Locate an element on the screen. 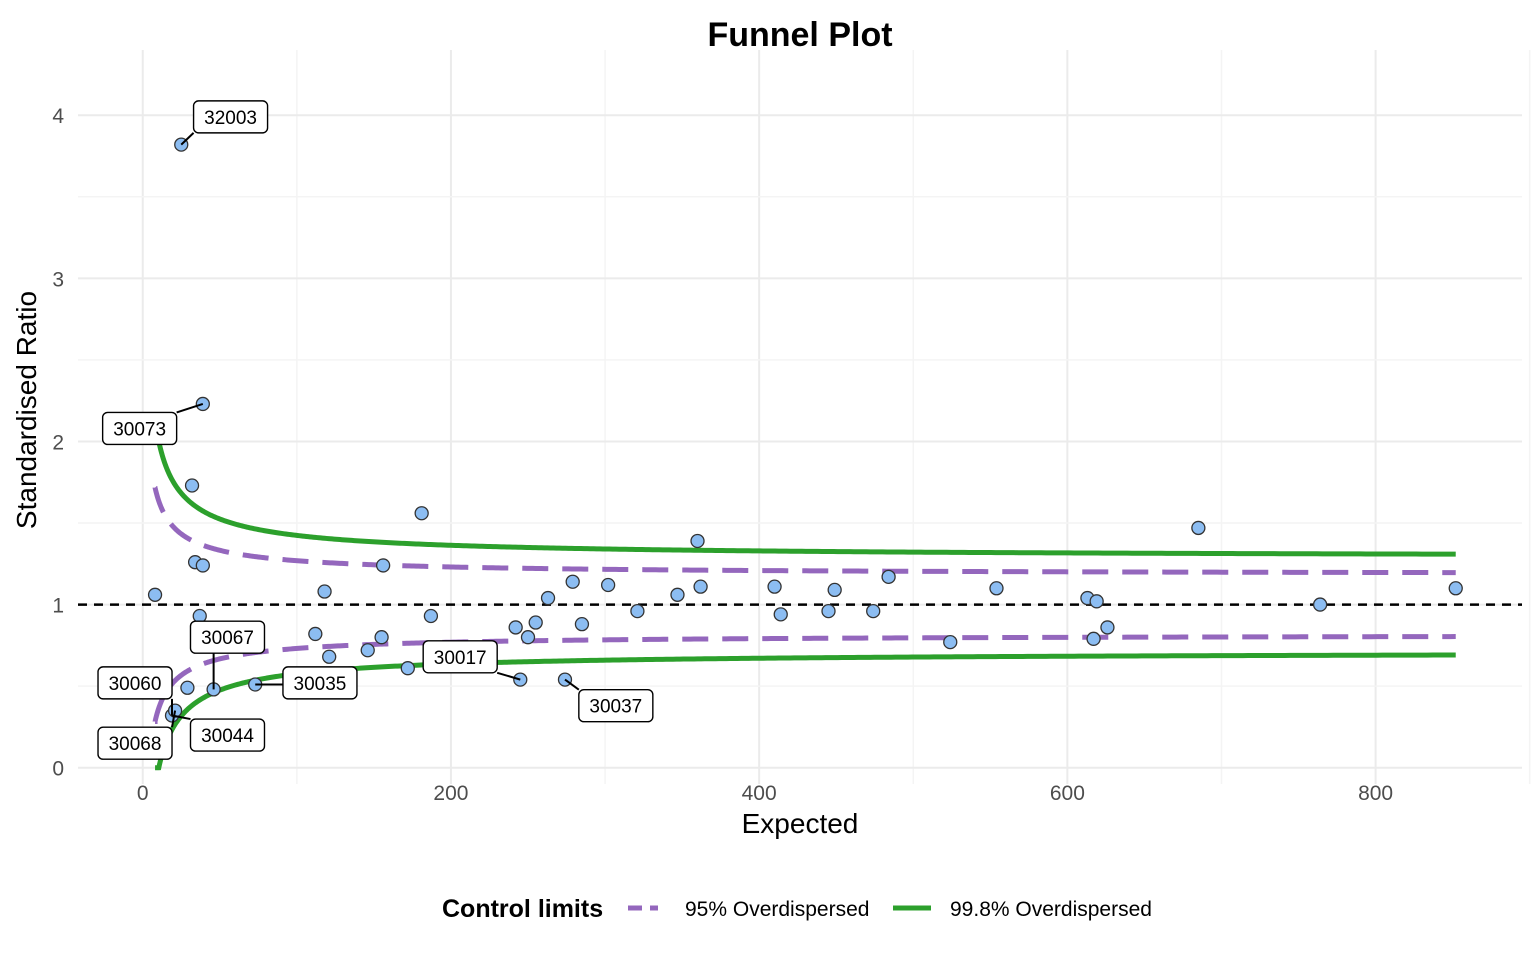  chart-title: Funnel Plot is located at coordinates (799, 35).